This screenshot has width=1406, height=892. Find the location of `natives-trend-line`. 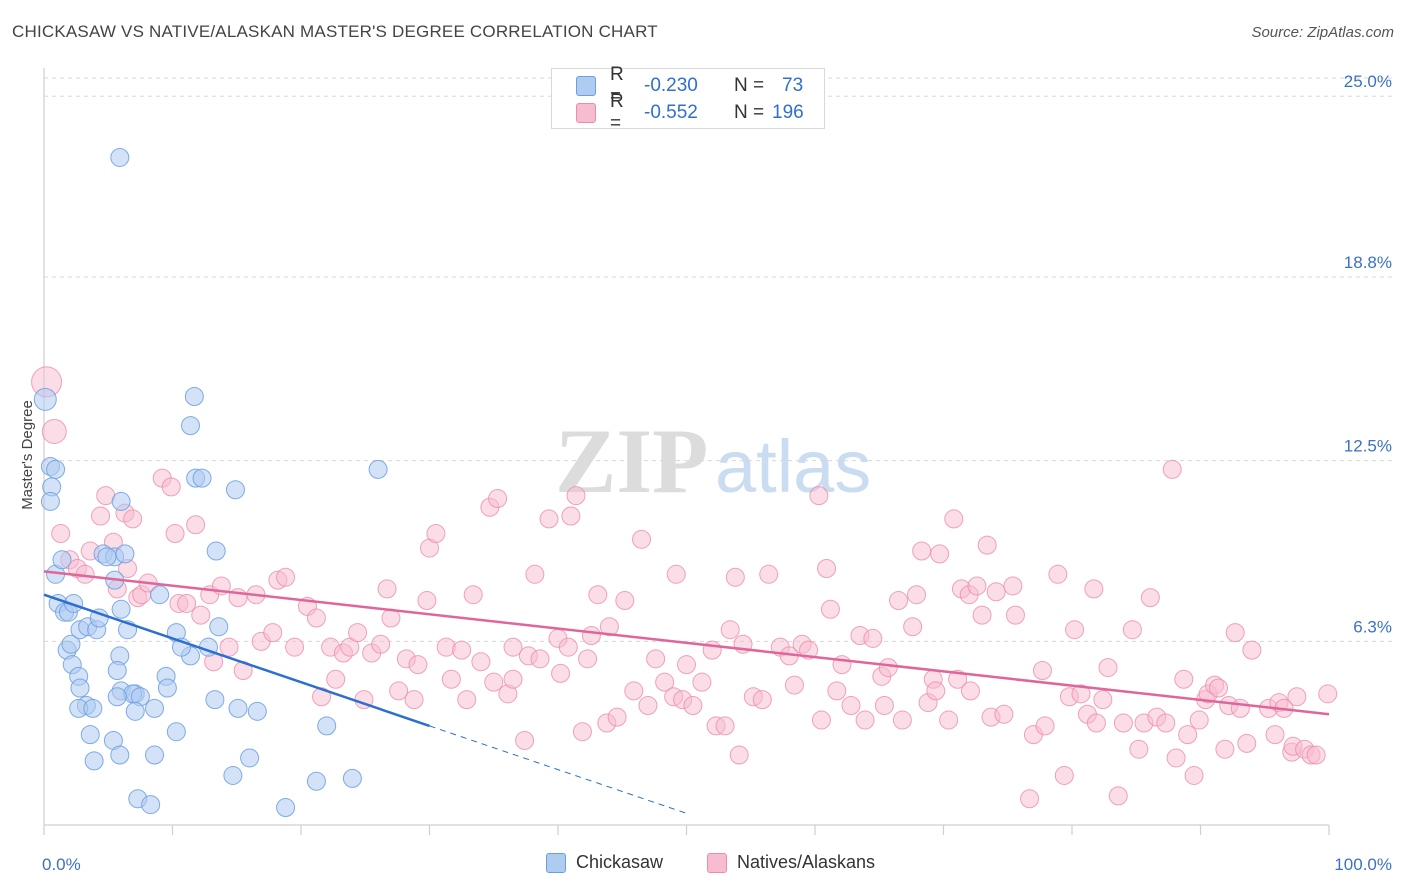

natives-trend-line is located at coordinates (686, 643).